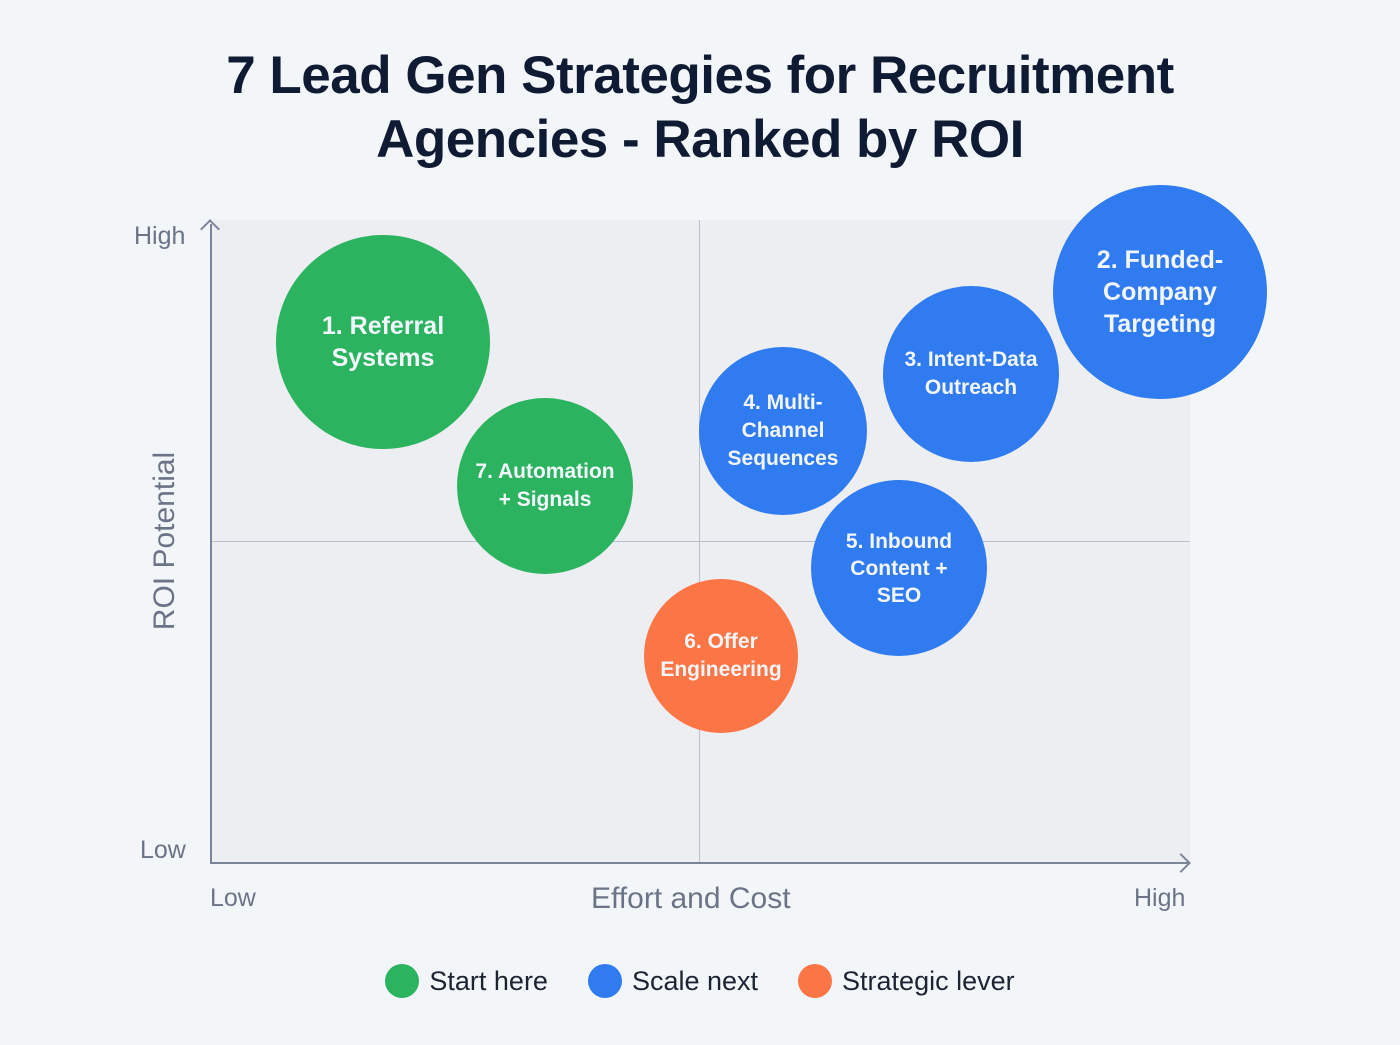  What do you see at coordinates (383, 342) in the screenshot?
I see `bubble-referral-systems: 1. Referral Systems` at bounding box center [383, 342].